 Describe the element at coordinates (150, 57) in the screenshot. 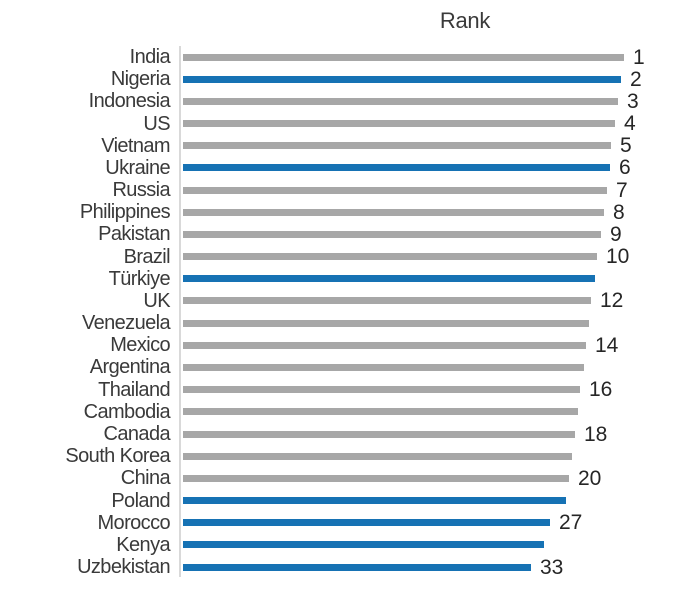

I see `country-label: India` at that location.